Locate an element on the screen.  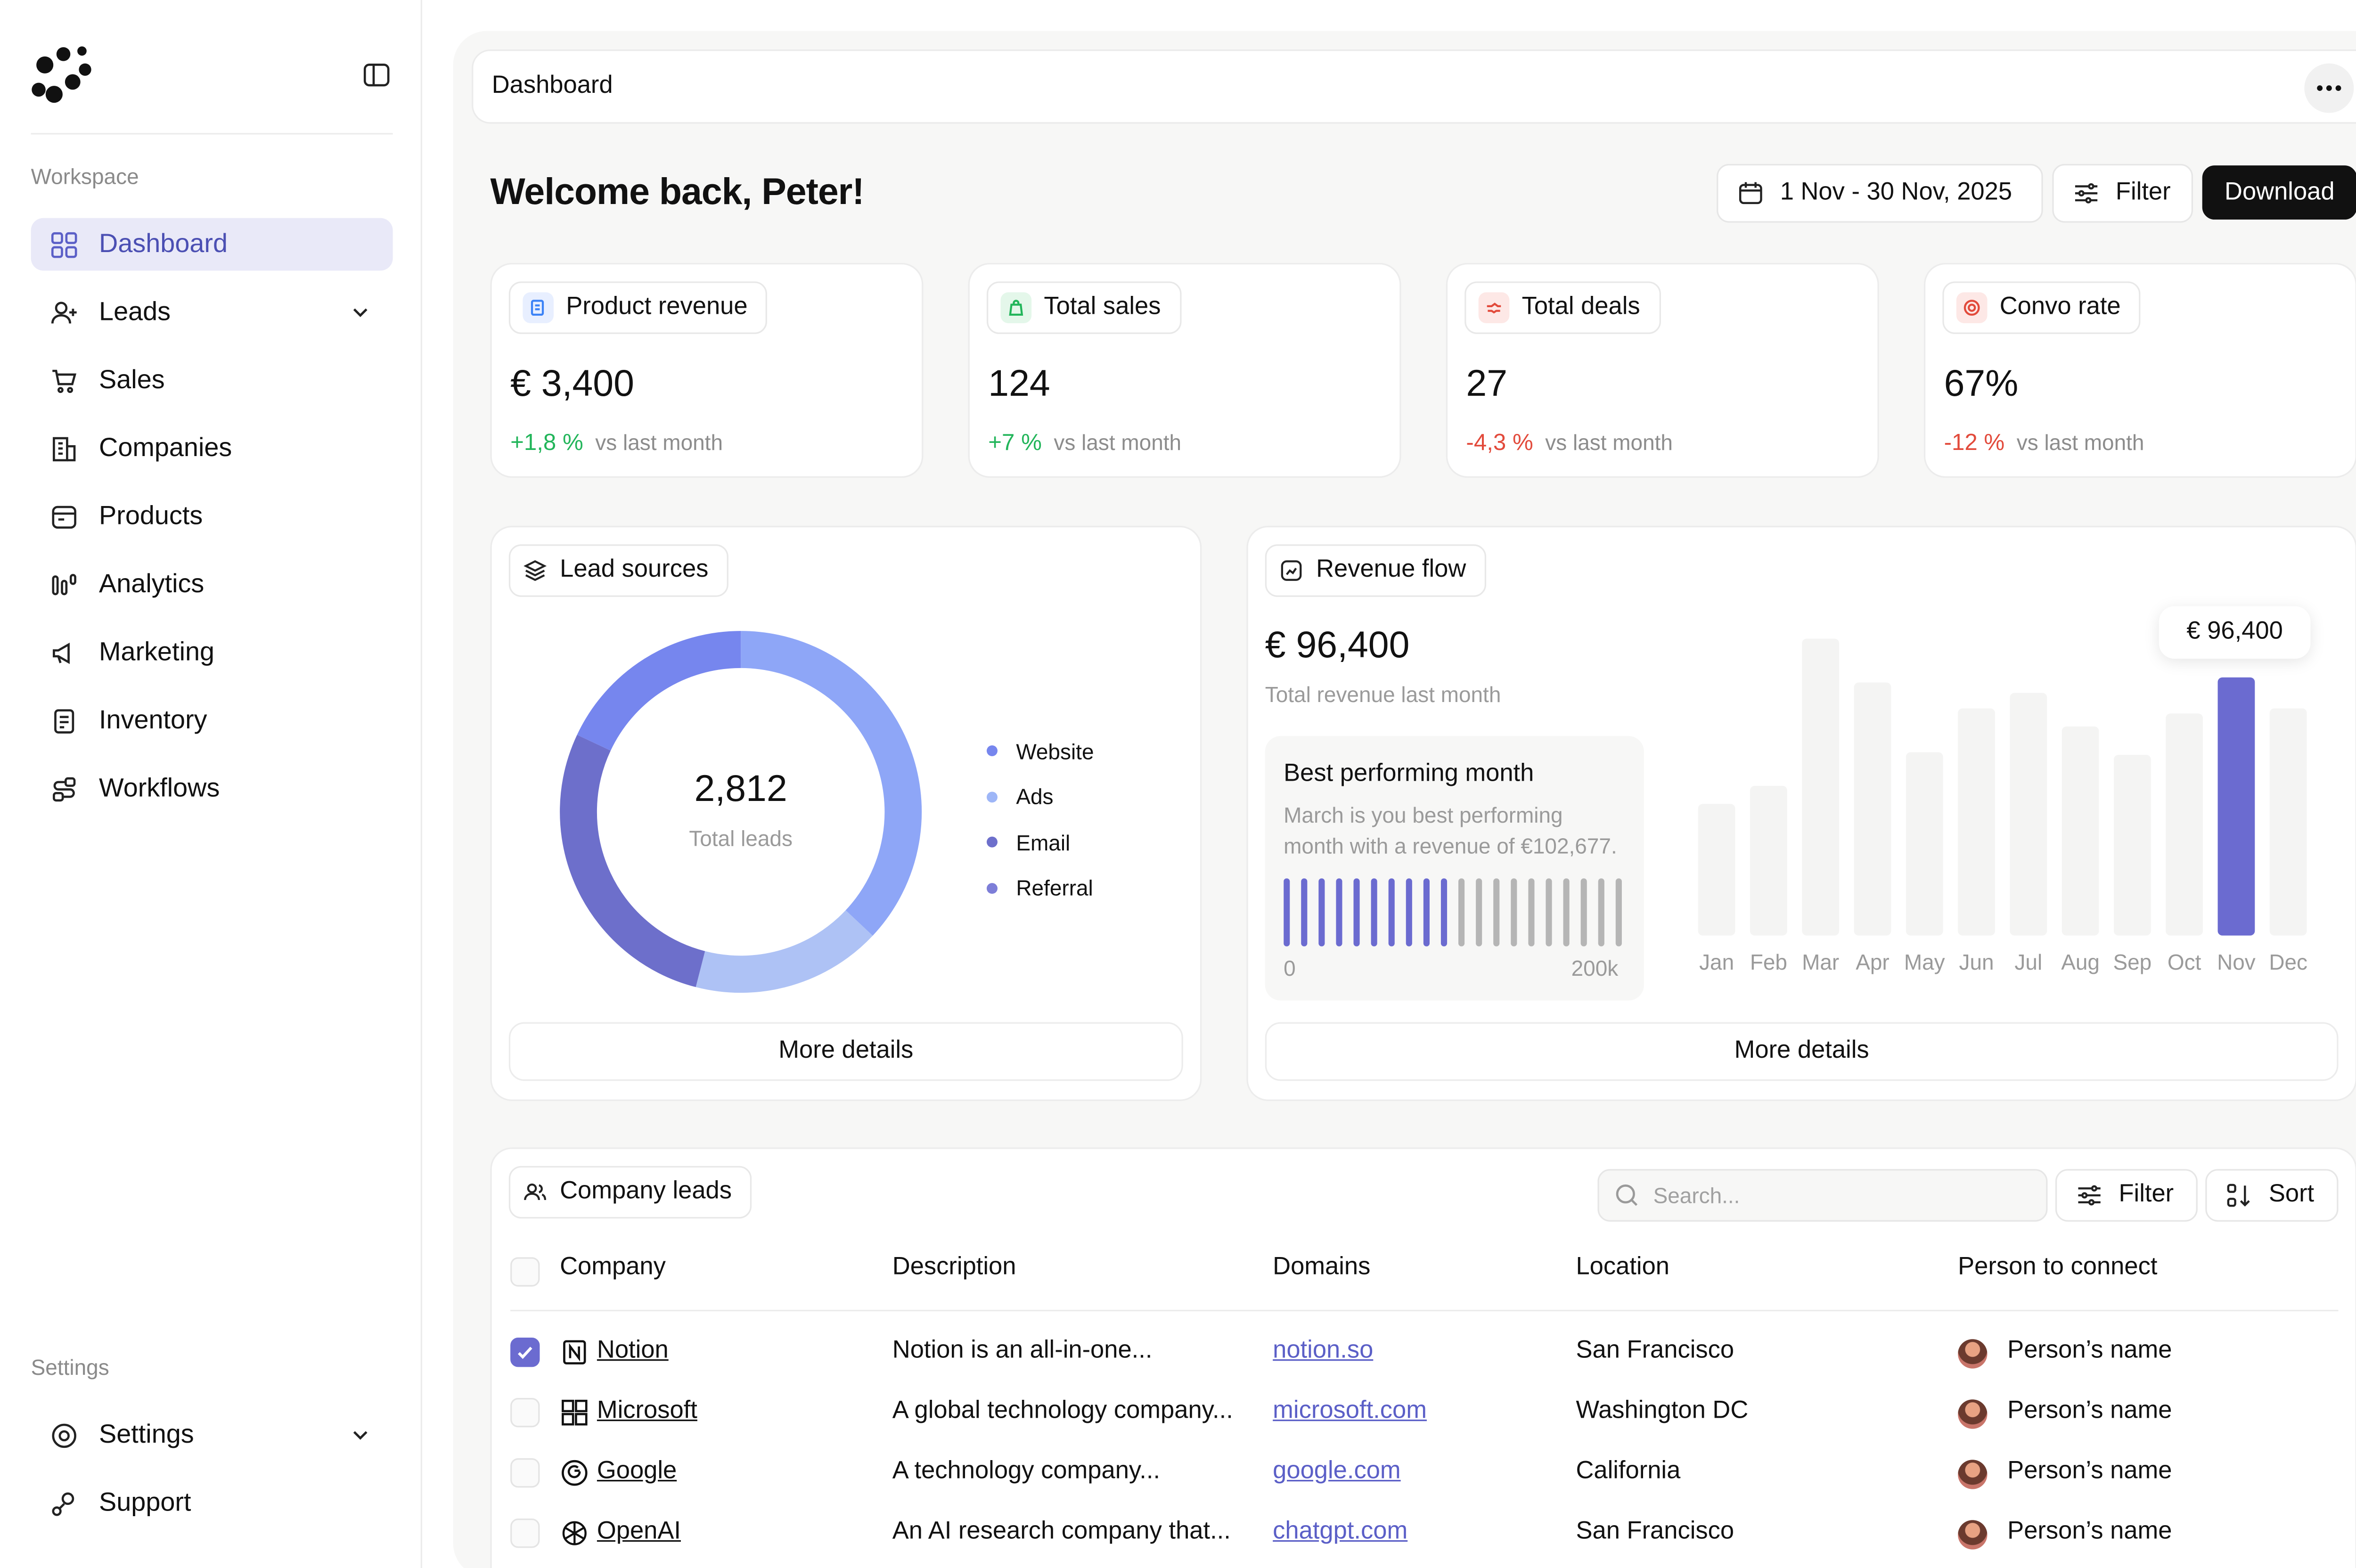
page-title: Dashboard is located at coordinates (552, 86).